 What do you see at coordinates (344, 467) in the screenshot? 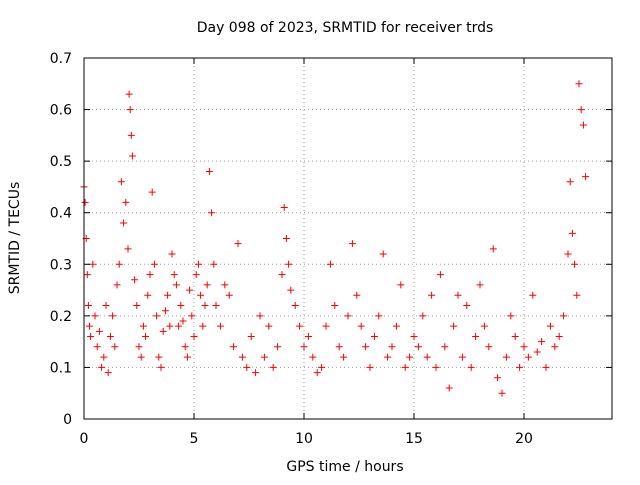
I see `x-axis-label: GPS time / hours` at bounding box center [344, 467].